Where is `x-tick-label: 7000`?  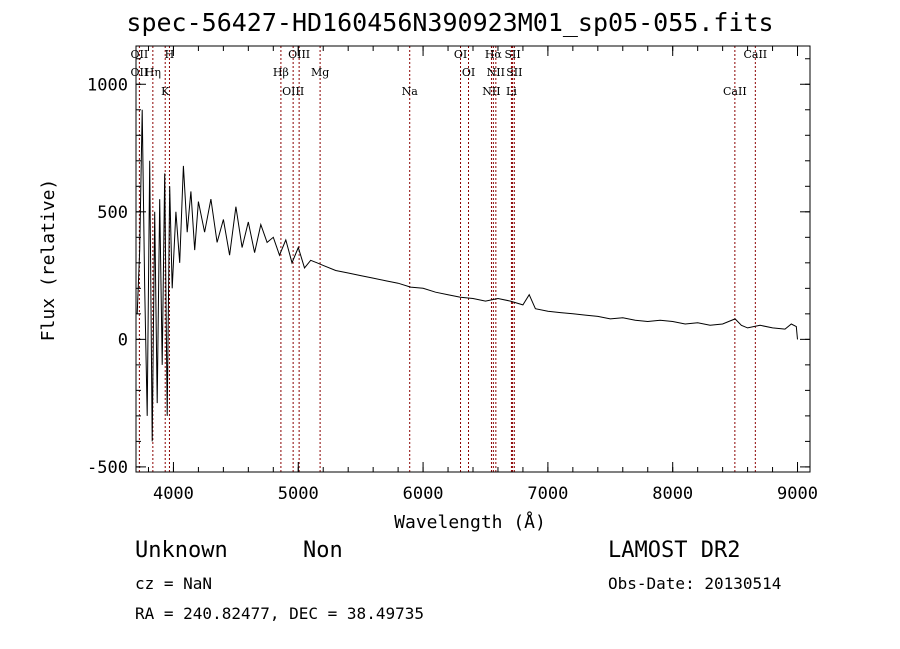
x-tick-label: 7000 is located at coordinates (547, 494).